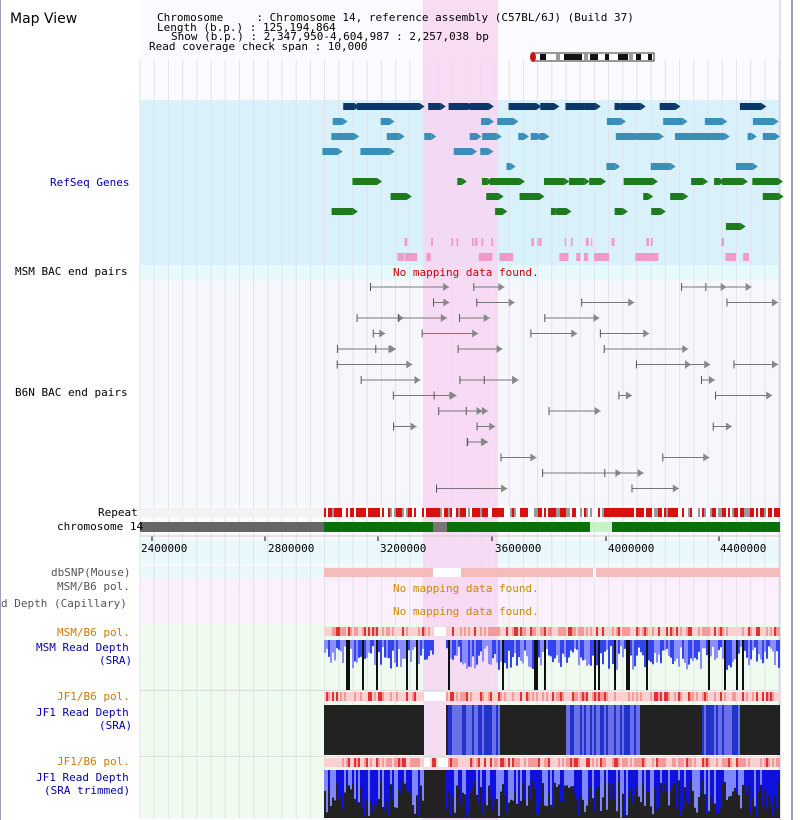 The image size is (800, 820). Describe the element at coordinates (118, 512) in the screenshot. I see `track-label-repeat: Repeat` at that location.